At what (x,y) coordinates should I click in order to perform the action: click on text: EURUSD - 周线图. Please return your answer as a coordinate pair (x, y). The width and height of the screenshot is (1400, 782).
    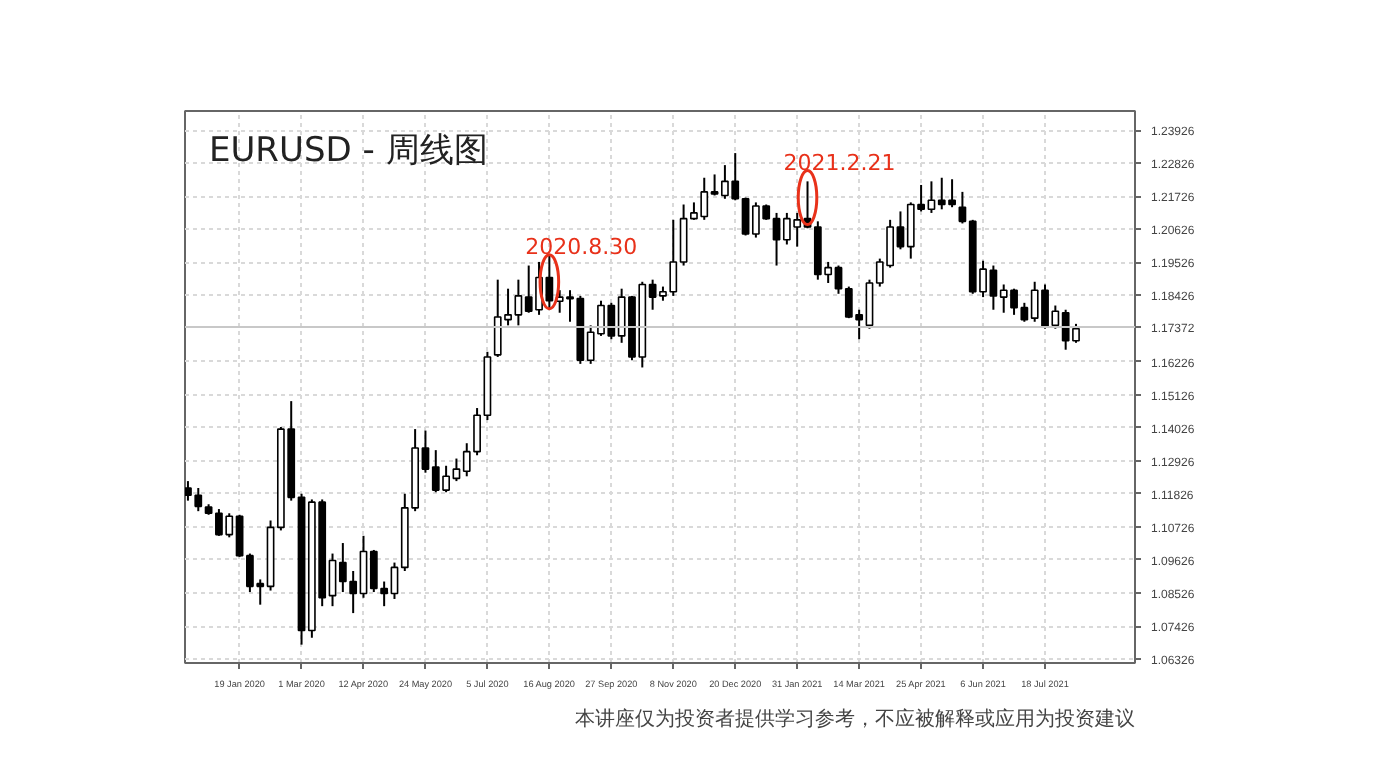
    Looking at the image, I should click on (348, 151).